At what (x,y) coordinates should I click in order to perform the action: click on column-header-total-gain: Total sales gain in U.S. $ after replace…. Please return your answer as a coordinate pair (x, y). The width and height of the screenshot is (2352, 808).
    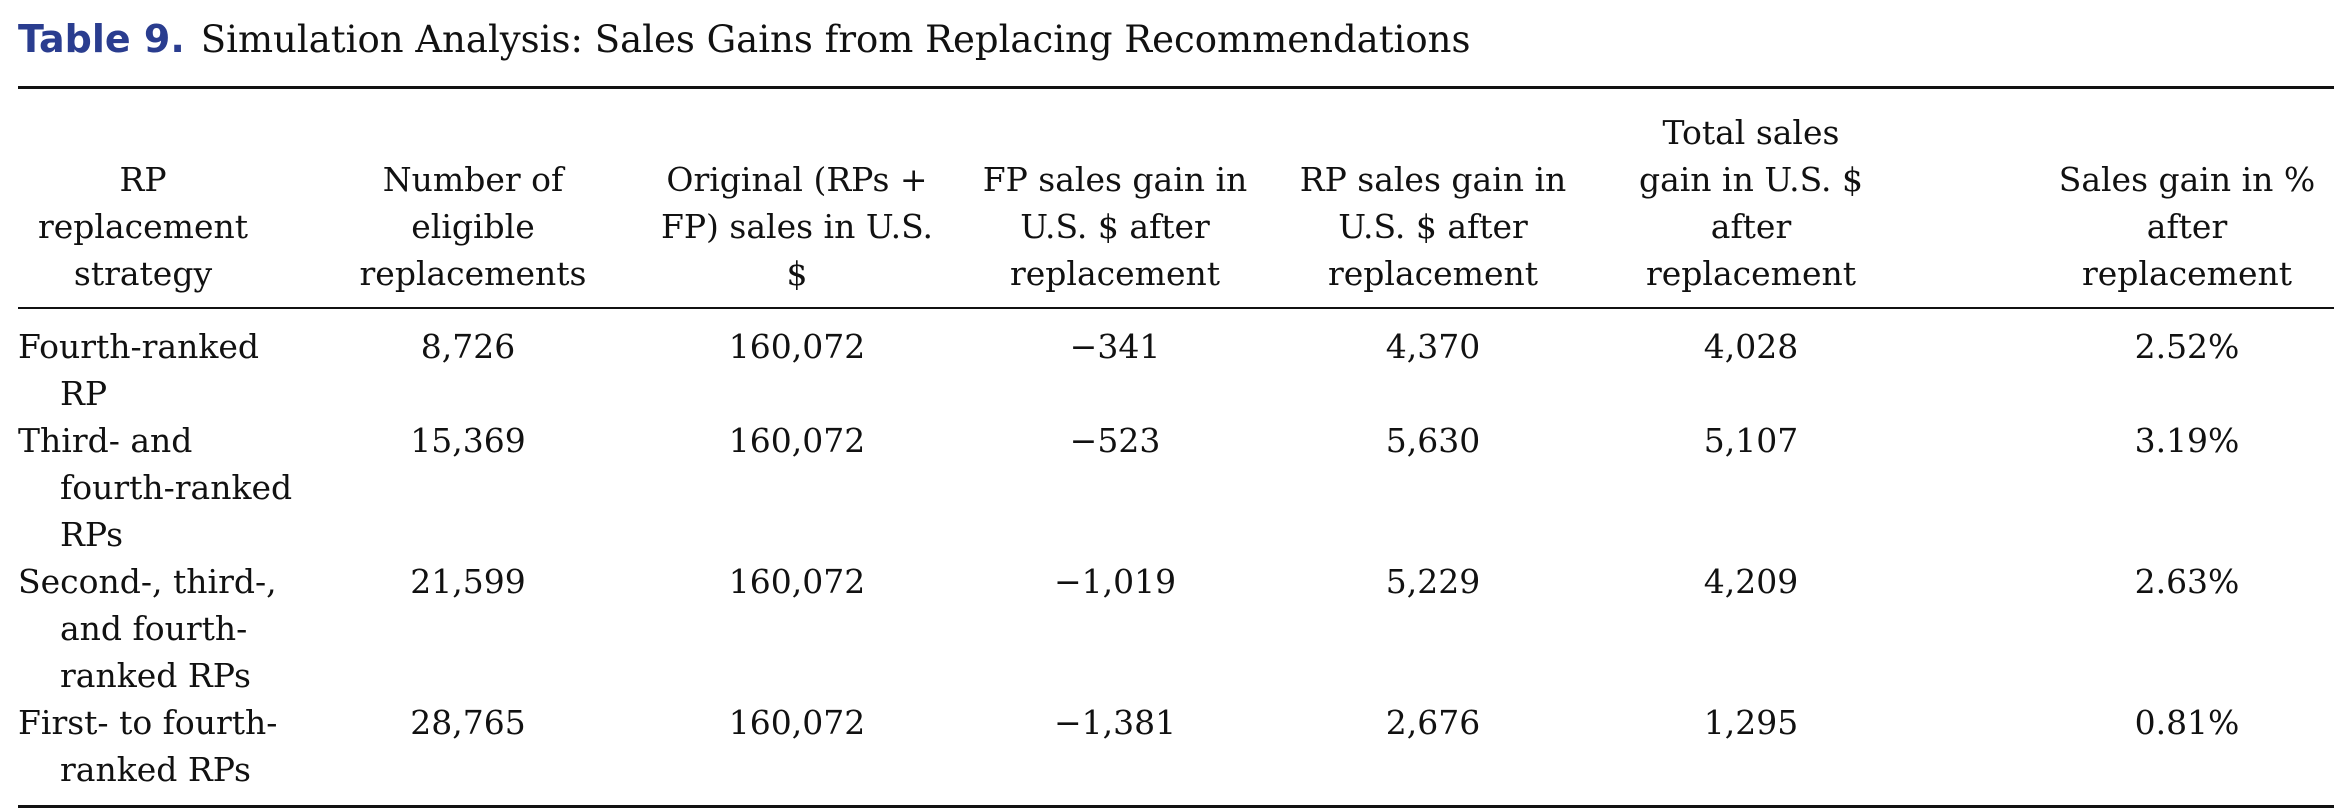
    Looking at the image, I should click on (1751, 197).